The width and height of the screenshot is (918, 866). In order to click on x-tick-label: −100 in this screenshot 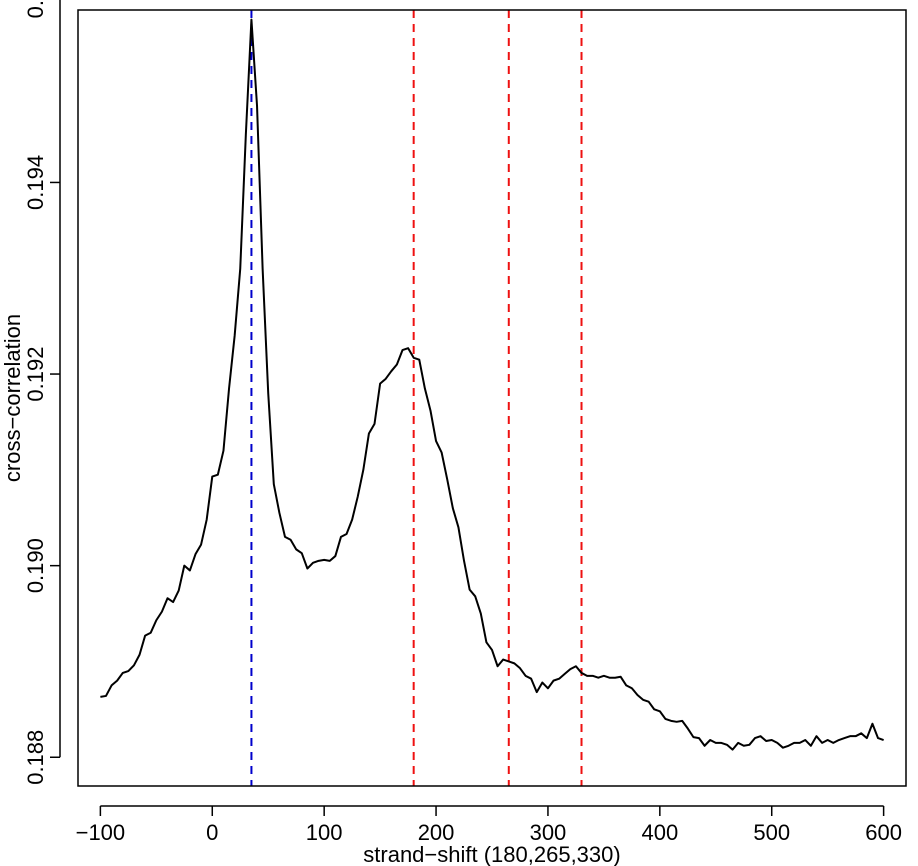, I will do `click(101, 832)`.